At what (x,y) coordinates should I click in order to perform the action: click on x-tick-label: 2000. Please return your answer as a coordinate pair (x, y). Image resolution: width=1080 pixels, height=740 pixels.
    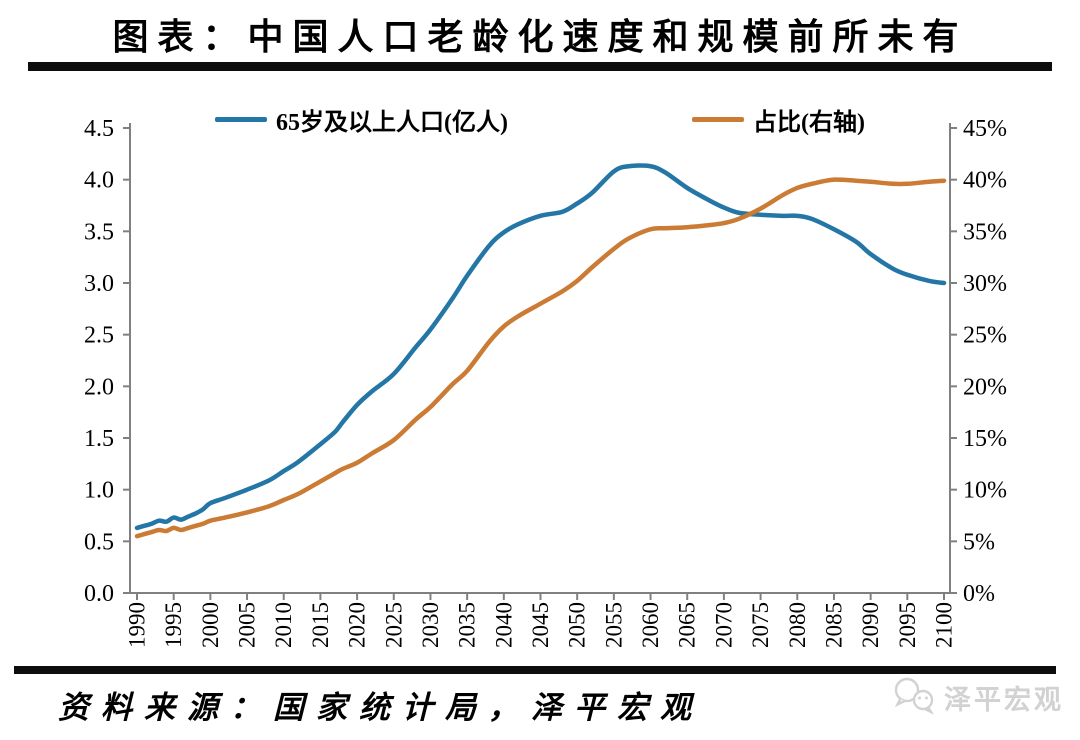
    Looking at the image, I should click on (210, 625).